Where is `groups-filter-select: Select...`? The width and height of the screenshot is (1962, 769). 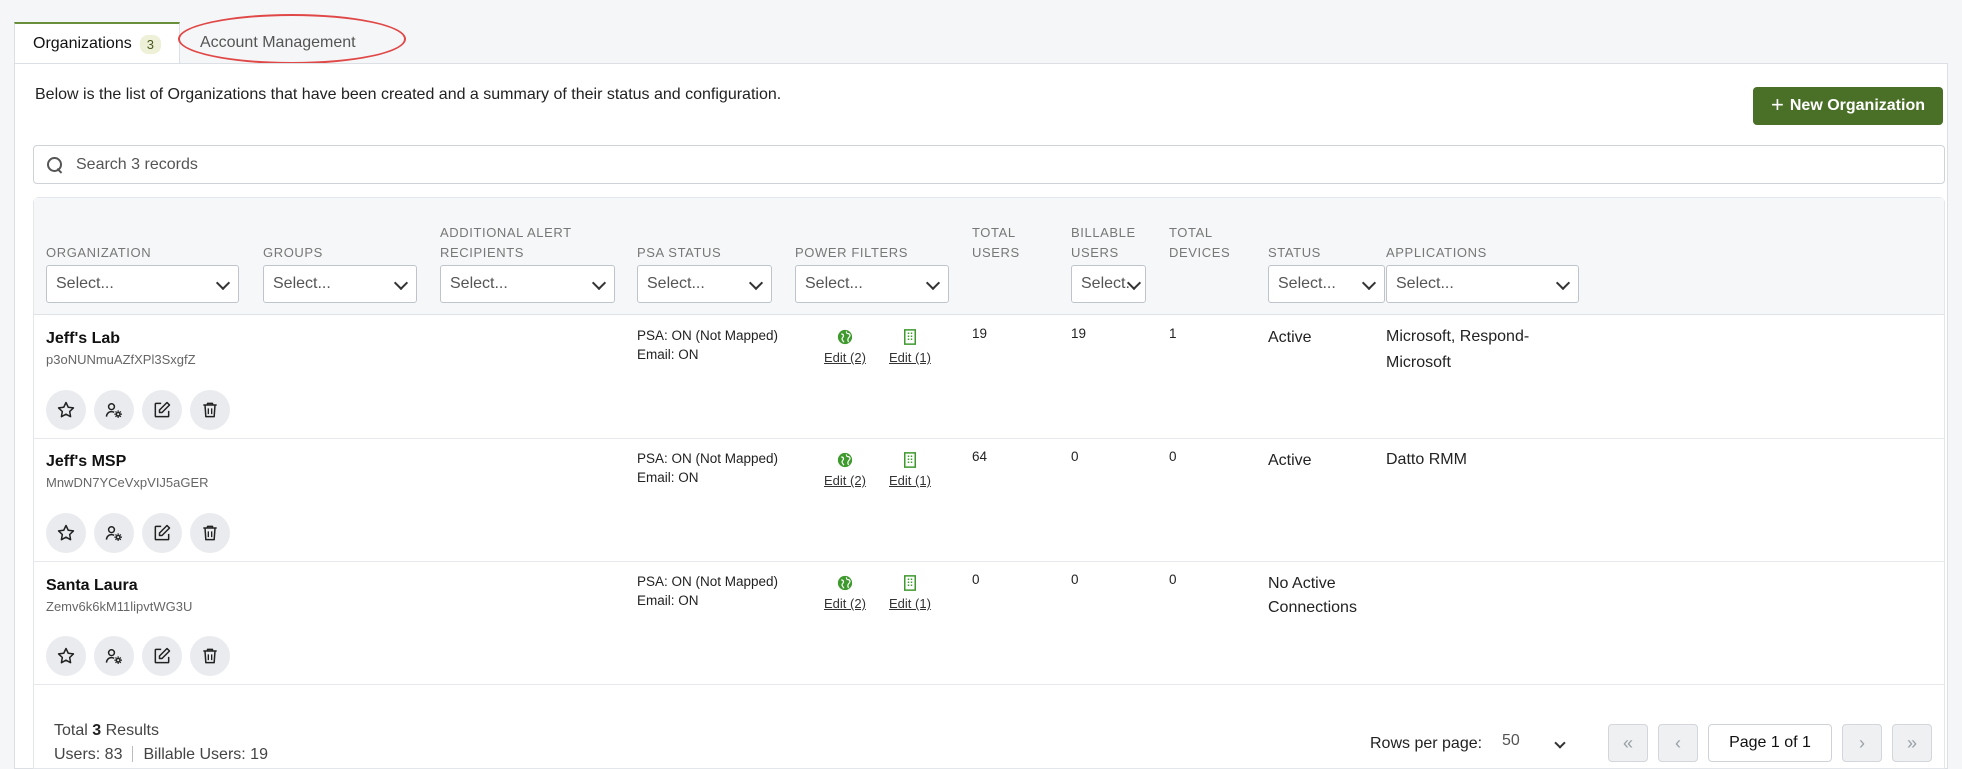 groups-filter-select: Select... is located at coordinates (340, 284).